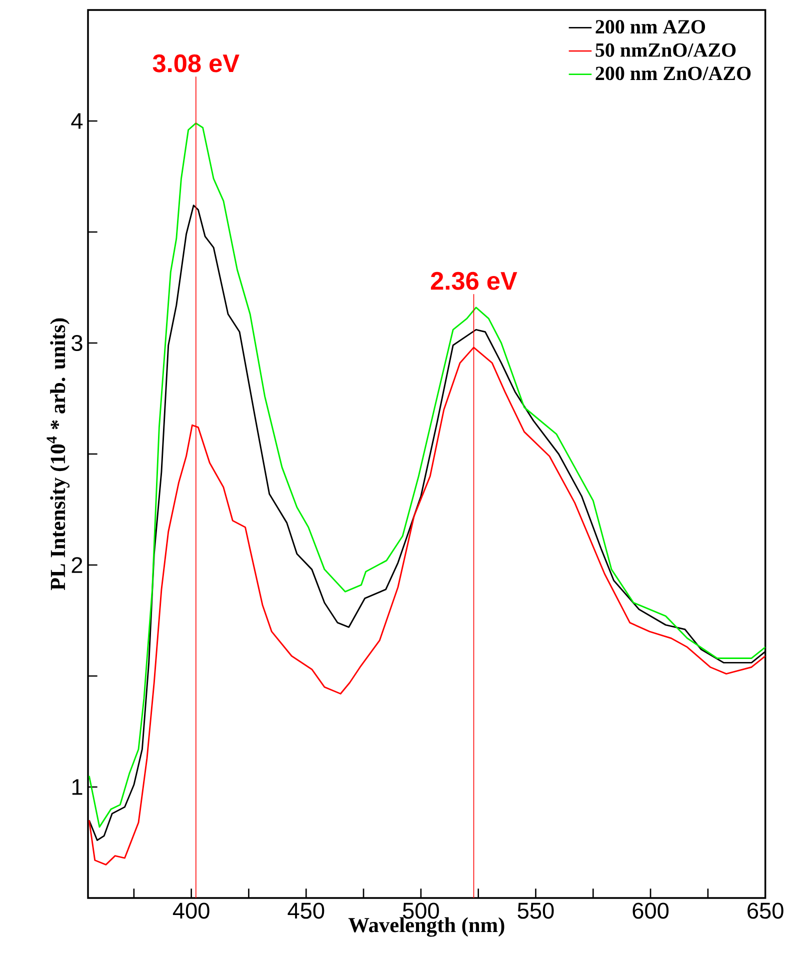 This screenshot has width=788, height=963. I want to click on legend-label: 50 nmZnO/AZO, so click(666, 50).